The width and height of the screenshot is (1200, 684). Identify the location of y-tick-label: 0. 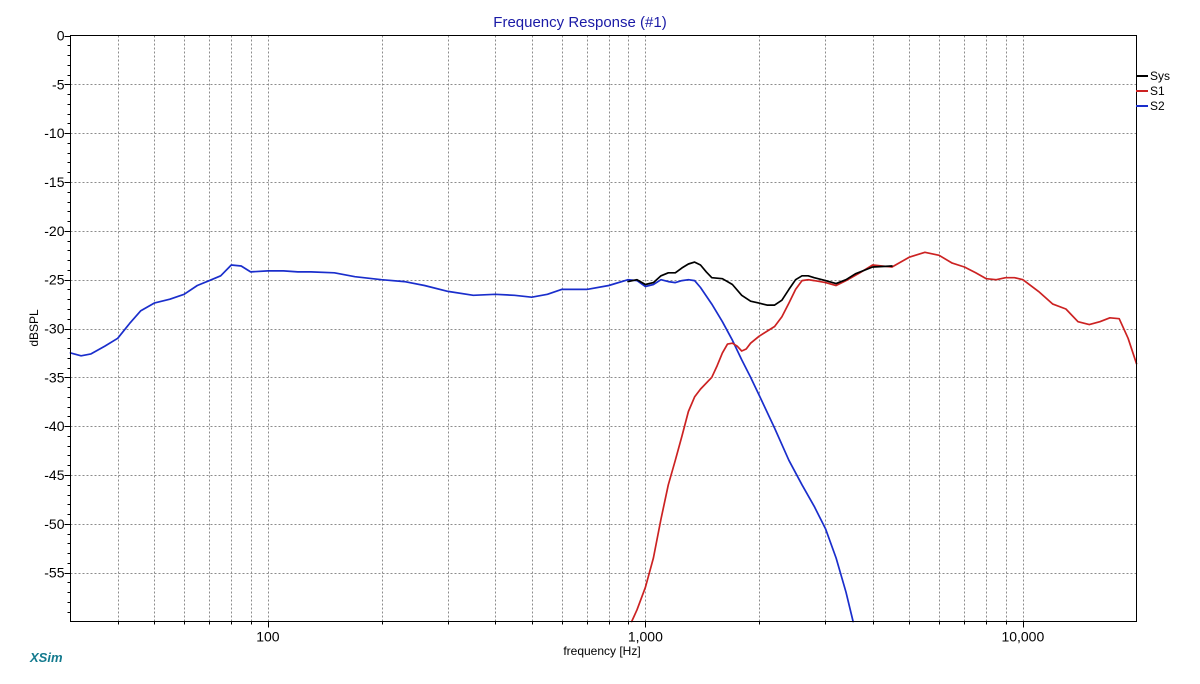
(61, 36).